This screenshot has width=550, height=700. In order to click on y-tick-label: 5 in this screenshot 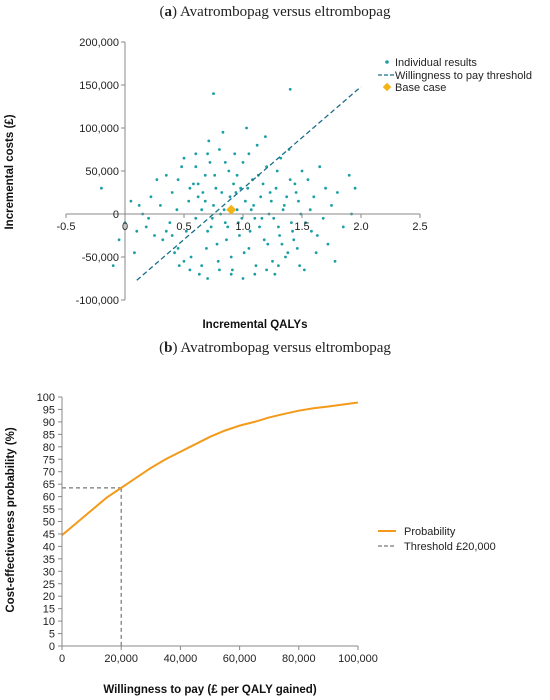, I will do `click(52, 635)`.